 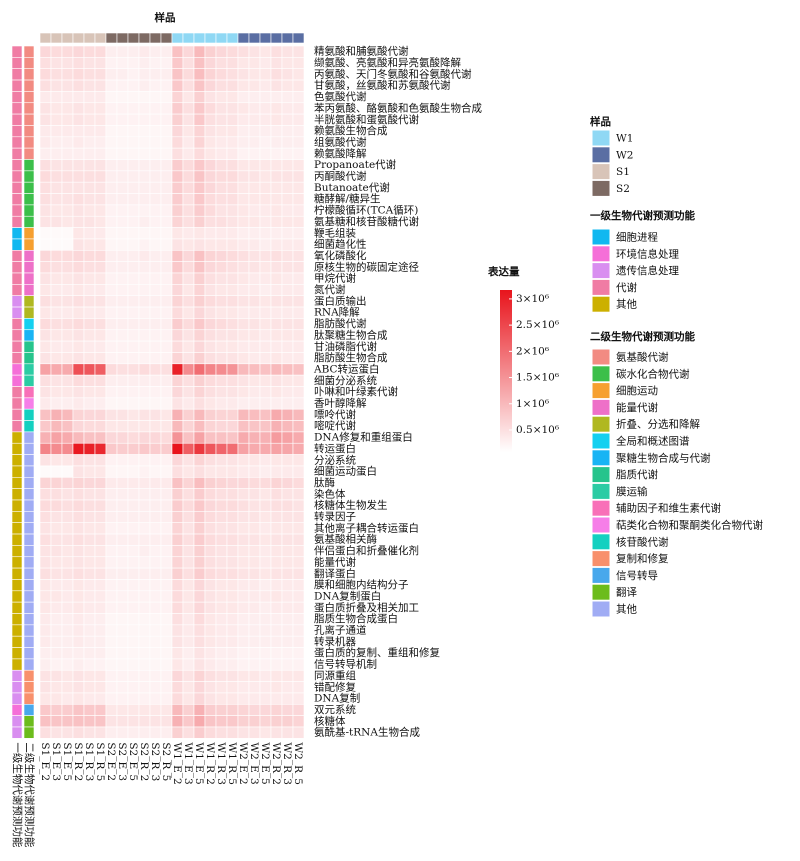 What do you see at coordinates (398, 107) in the screenshot?
I see `row-label: 苯丙氨酸、酪氨酸和色氨酸生物合成` at bounding box center [398, 107].